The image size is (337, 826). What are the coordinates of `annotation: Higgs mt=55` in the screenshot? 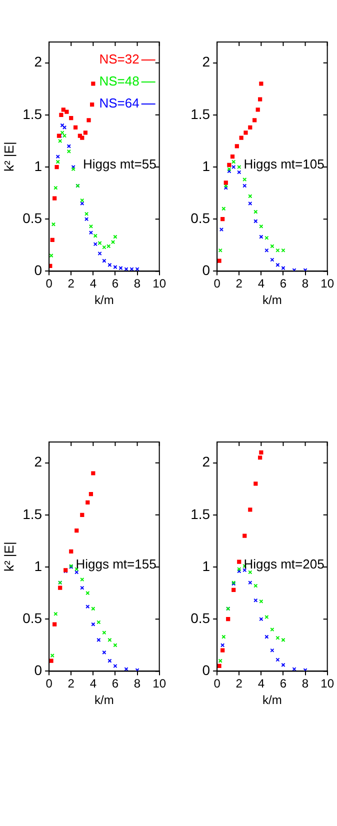 It's located at (119, 164).